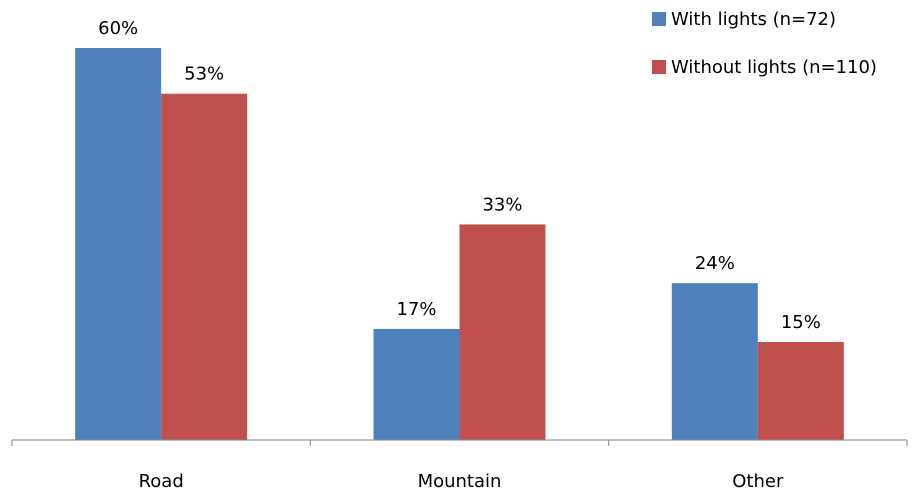 The image size is (917, 498). What do you see at coordinates (161, 481) in the screenshot?
I see `category-label: Road` at bounding box center [161, 481].